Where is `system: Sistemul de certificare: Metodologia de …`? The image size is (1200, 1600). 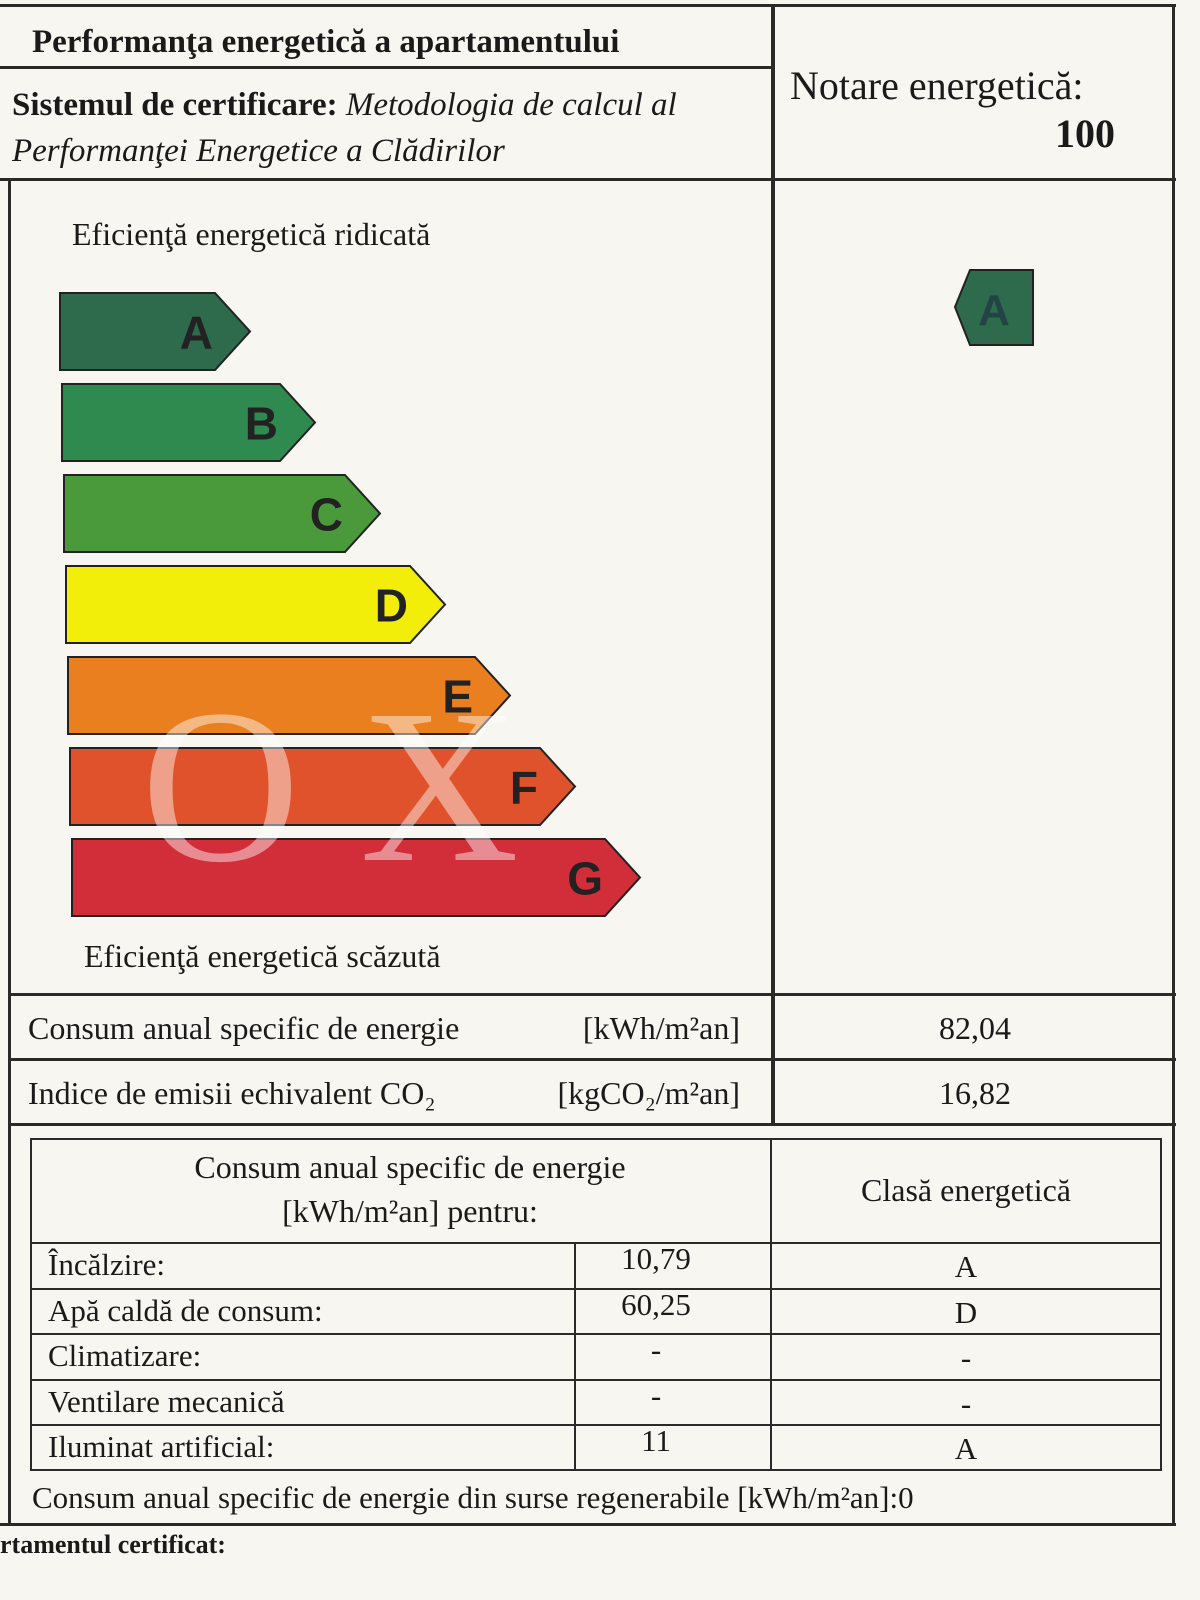
system: Sistemul de certificare: Metodologia de … is located at coordinates (387, 128).